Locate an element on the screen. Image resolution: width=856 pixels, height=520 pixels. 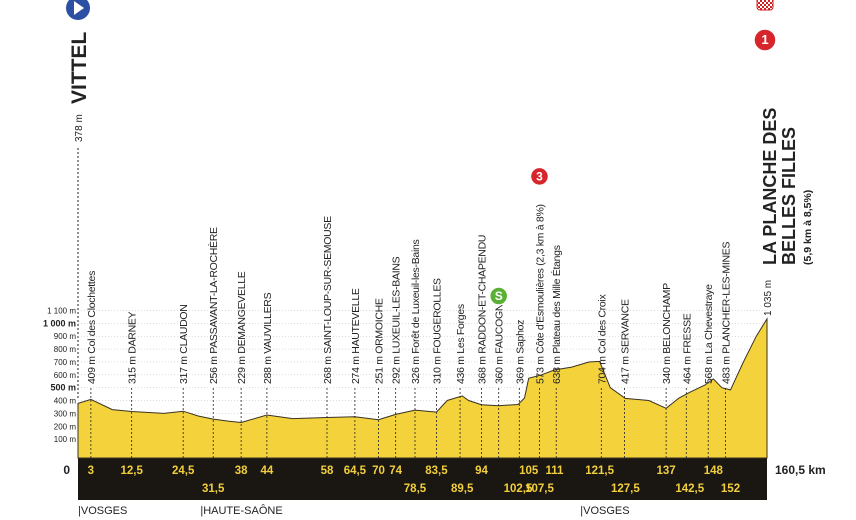
km-strip is located at coordinates (422, 479).